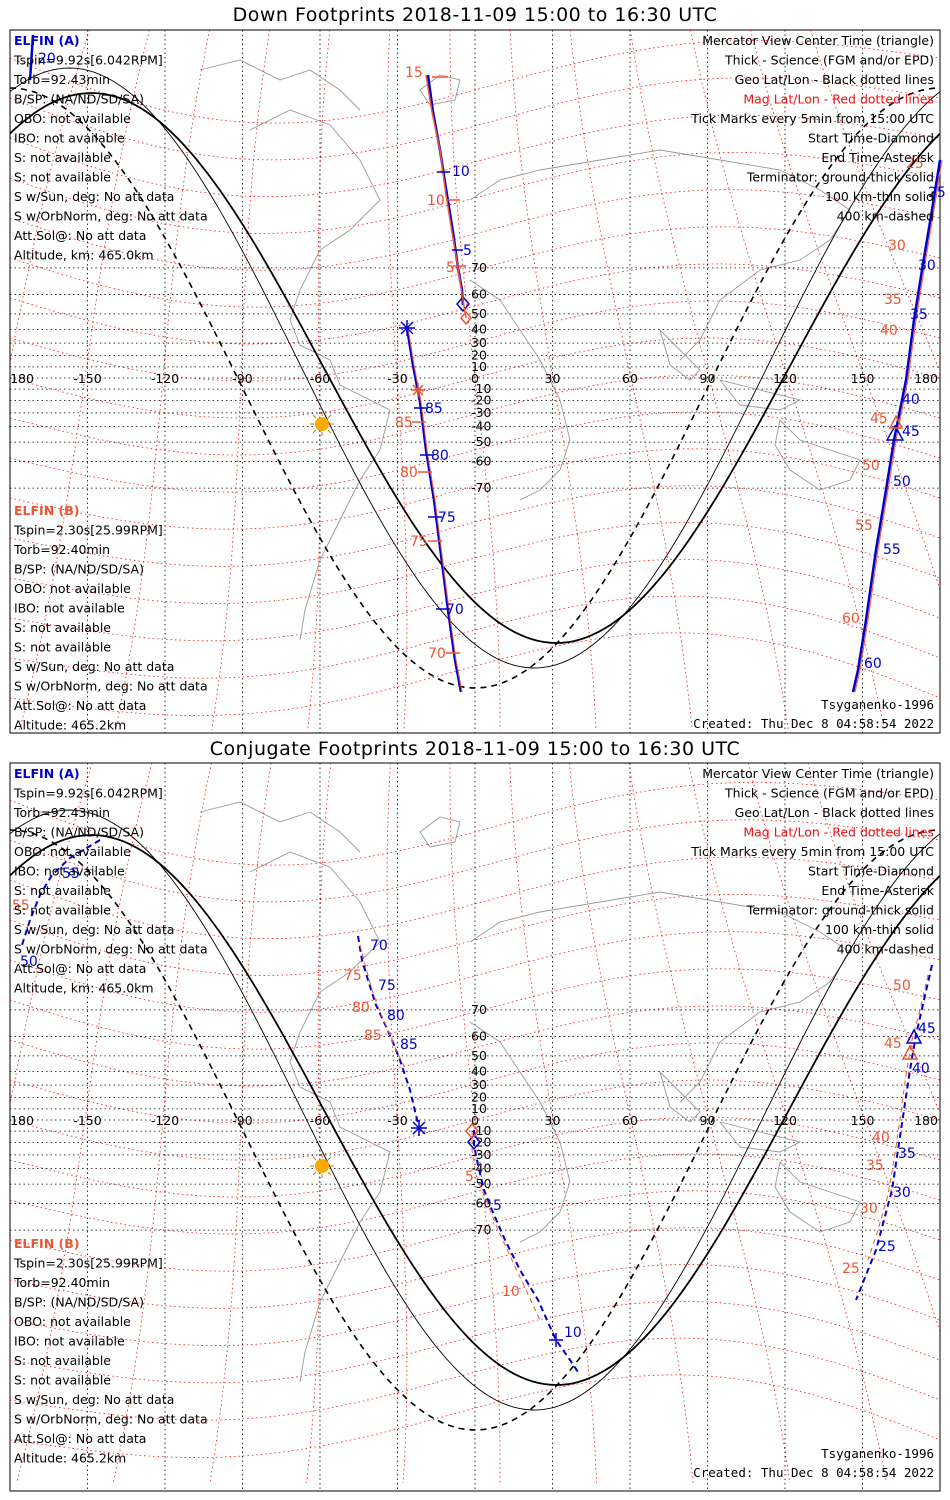 The width and height of the screenshot is (950, 1500). What do you see at coordinates (84, 988) in the screenshot?
I see `info-line: Altitude, km: 465.0km` at bounding box center [84, 988].